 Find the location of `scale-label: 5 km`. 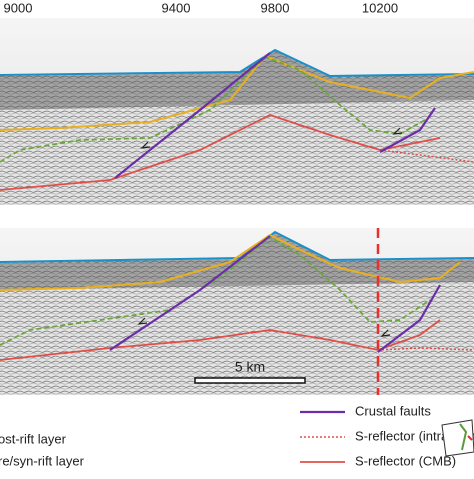

scale-label: 5 km is located at coordinates (250, 367).